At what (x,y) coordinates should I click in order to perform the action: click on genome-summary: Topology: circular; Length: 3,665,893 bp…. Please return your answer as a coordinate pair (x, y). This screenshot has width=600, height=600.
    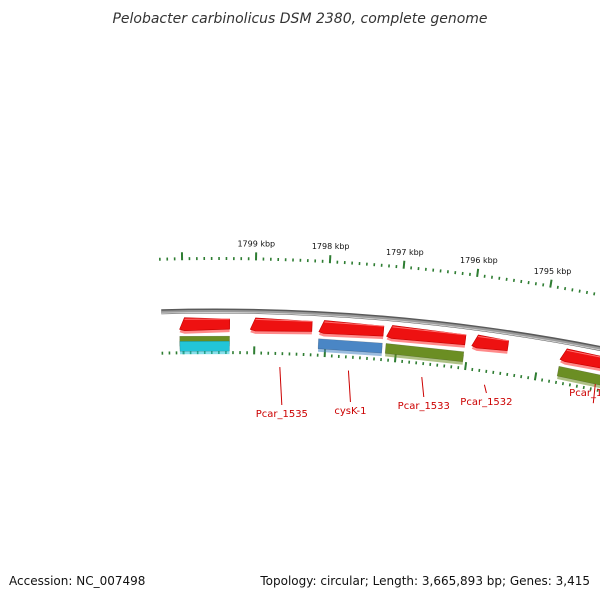
    Looking at the image, I should click on (425, 581).